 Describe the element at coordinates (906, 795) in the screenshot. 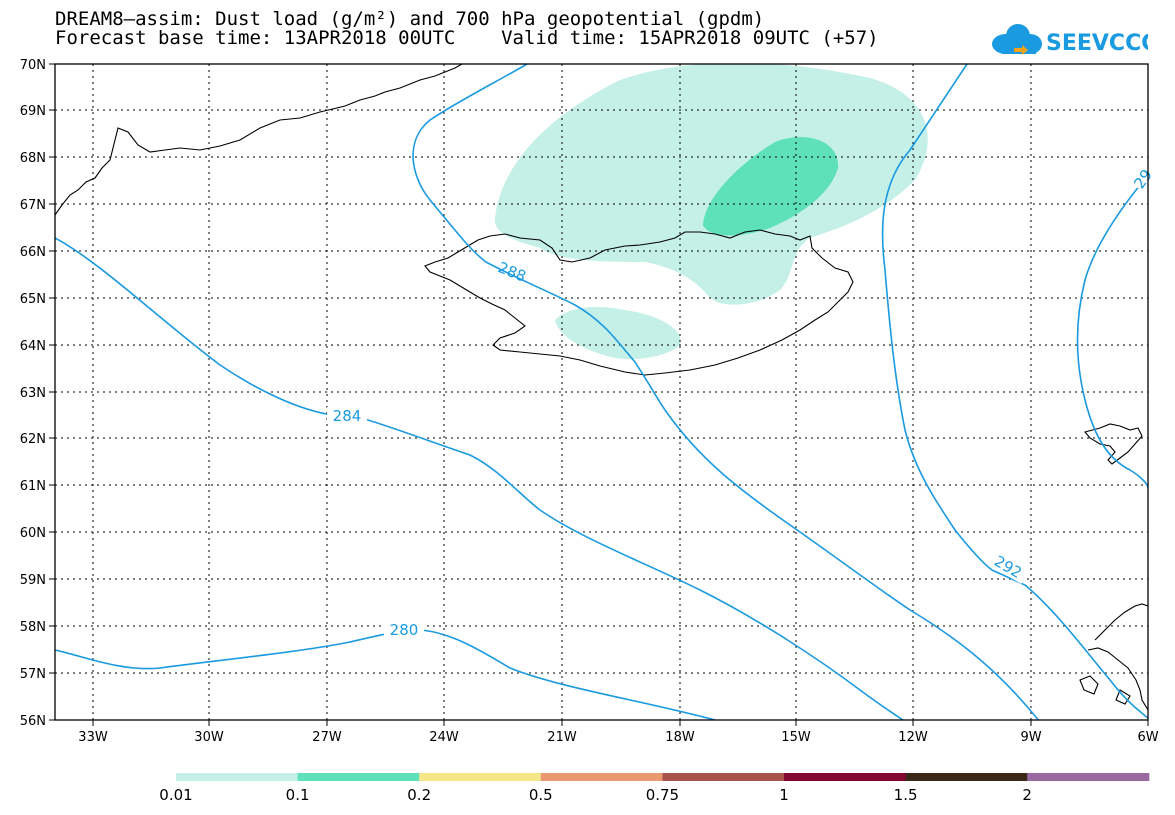

I see `legend-label: 1.5` at that location.